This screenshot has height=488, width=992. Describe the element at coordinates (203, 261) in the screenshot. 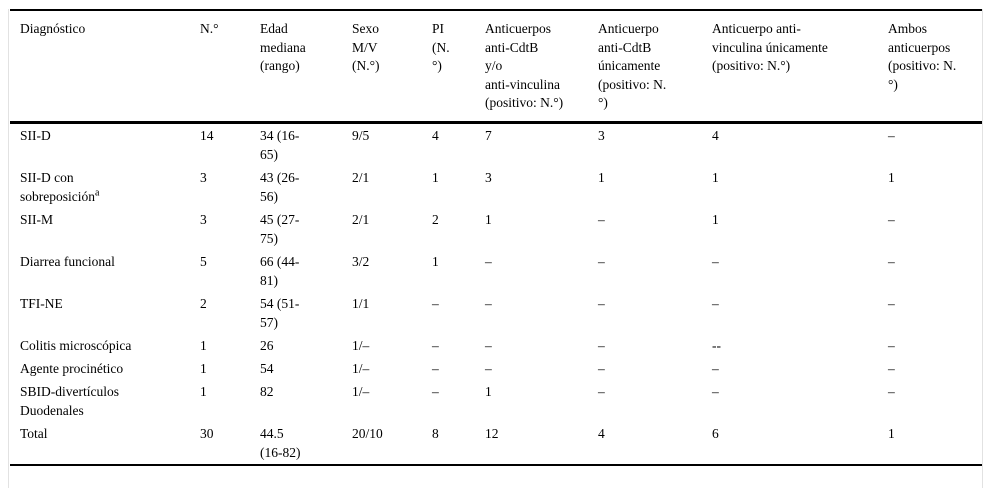

I see `cell-n: 5` at that location.